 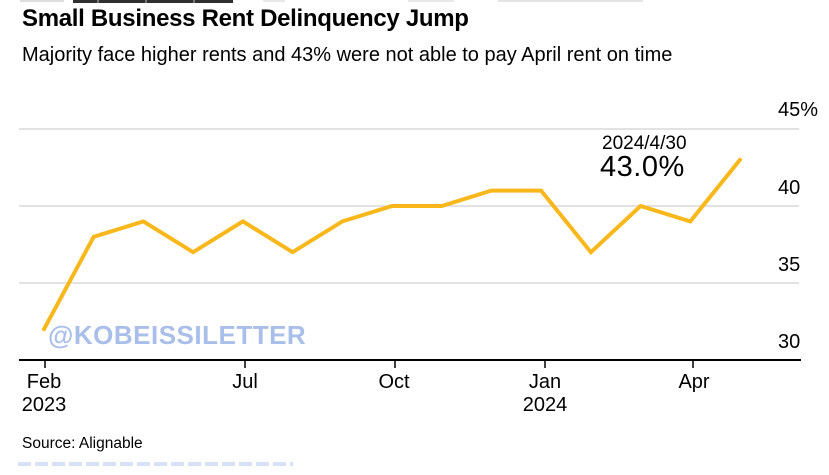 What do you see at coordinates (545, 382) in the screenshot?
I see `x-tick-month: Jan` at bounding box center [545, 382].